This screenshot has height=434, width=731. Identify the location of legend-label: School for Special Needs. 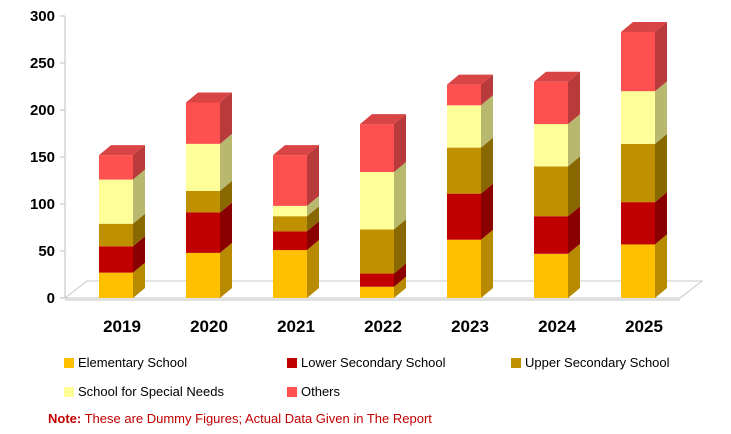
(151, 391).